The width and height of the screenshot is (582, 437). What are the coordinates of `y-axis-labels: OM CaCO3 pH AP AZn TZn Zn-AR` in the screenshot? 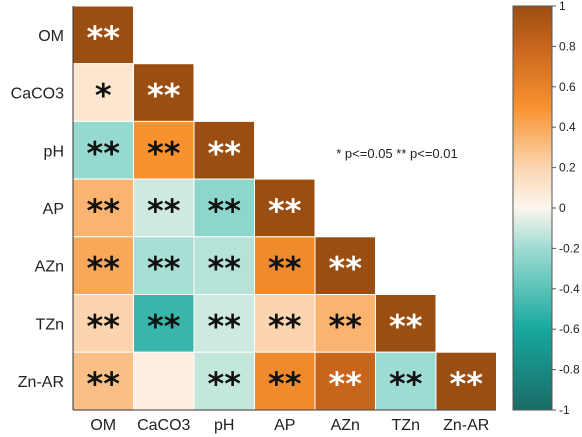 It's located at (37, 209).